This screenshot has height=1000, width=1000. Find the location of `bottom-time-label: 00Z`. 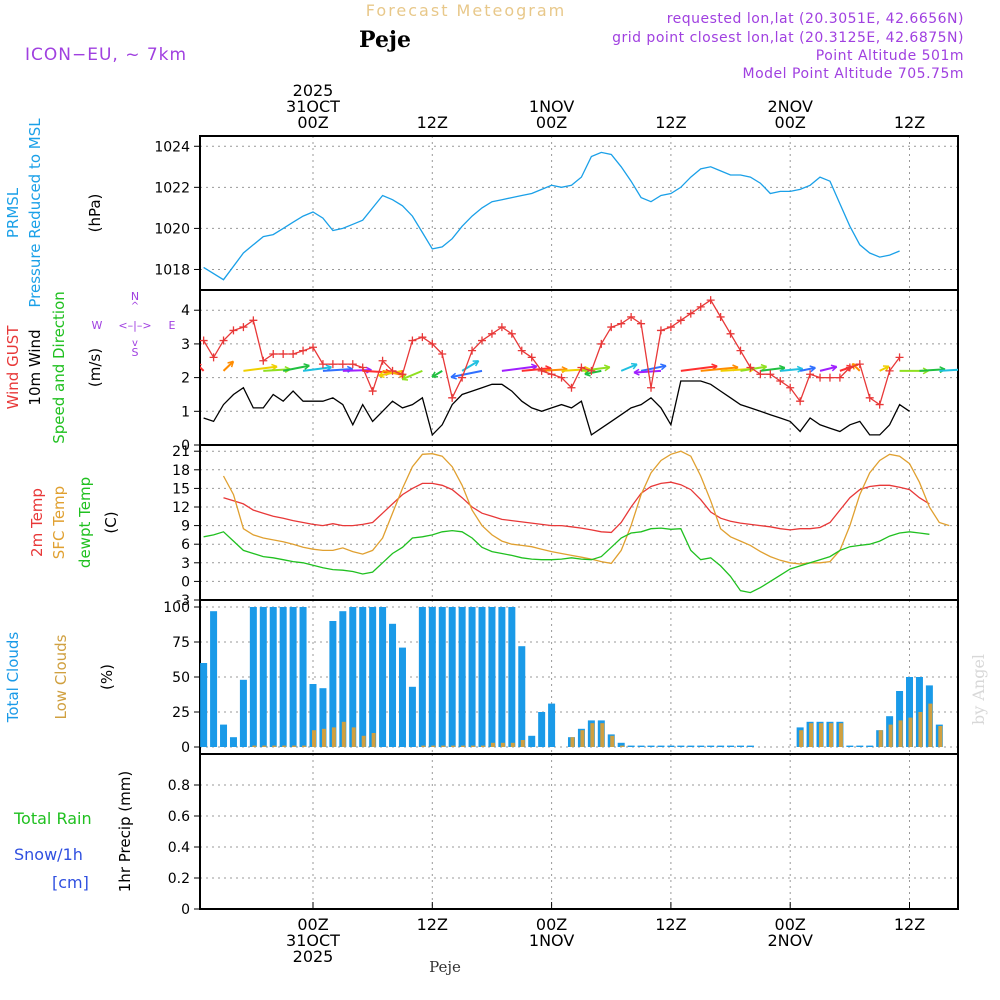

bottom-time-label: 00Z is located at coordinates (790, 924).